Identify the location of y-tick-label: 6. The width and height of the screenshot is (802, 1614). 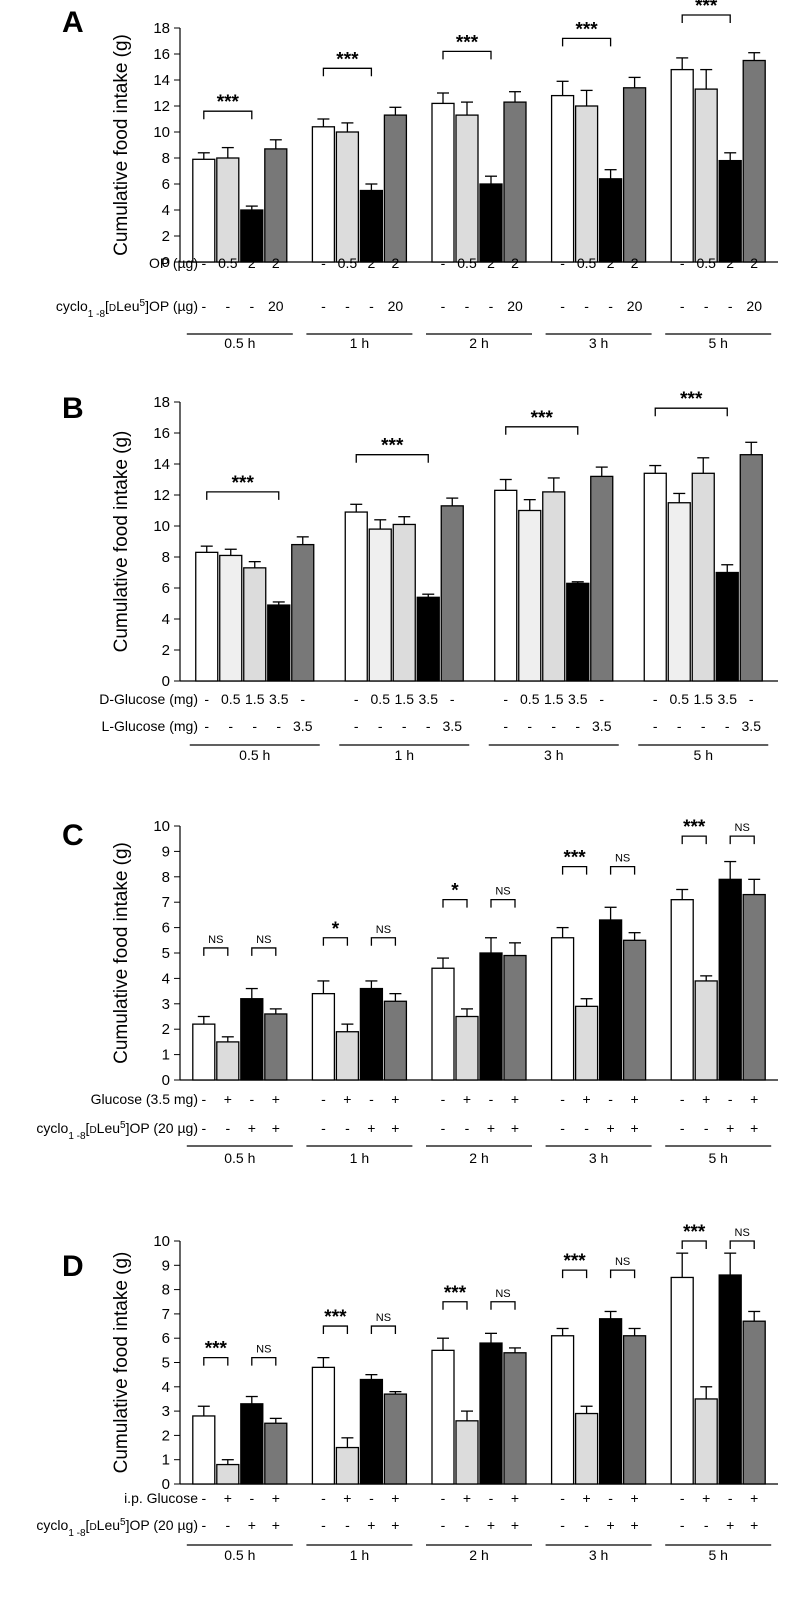
(166, 184).